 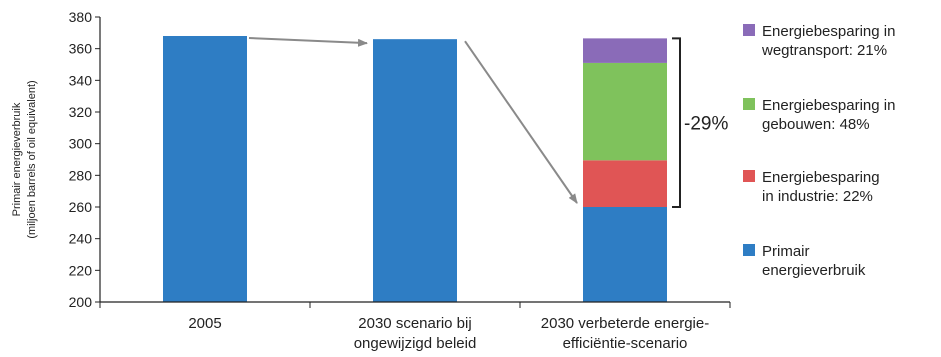 What do you see at coordinates (81, 17) in the screenshot?
I see `y-tick-label: 380` at bounding box center [81, 17].